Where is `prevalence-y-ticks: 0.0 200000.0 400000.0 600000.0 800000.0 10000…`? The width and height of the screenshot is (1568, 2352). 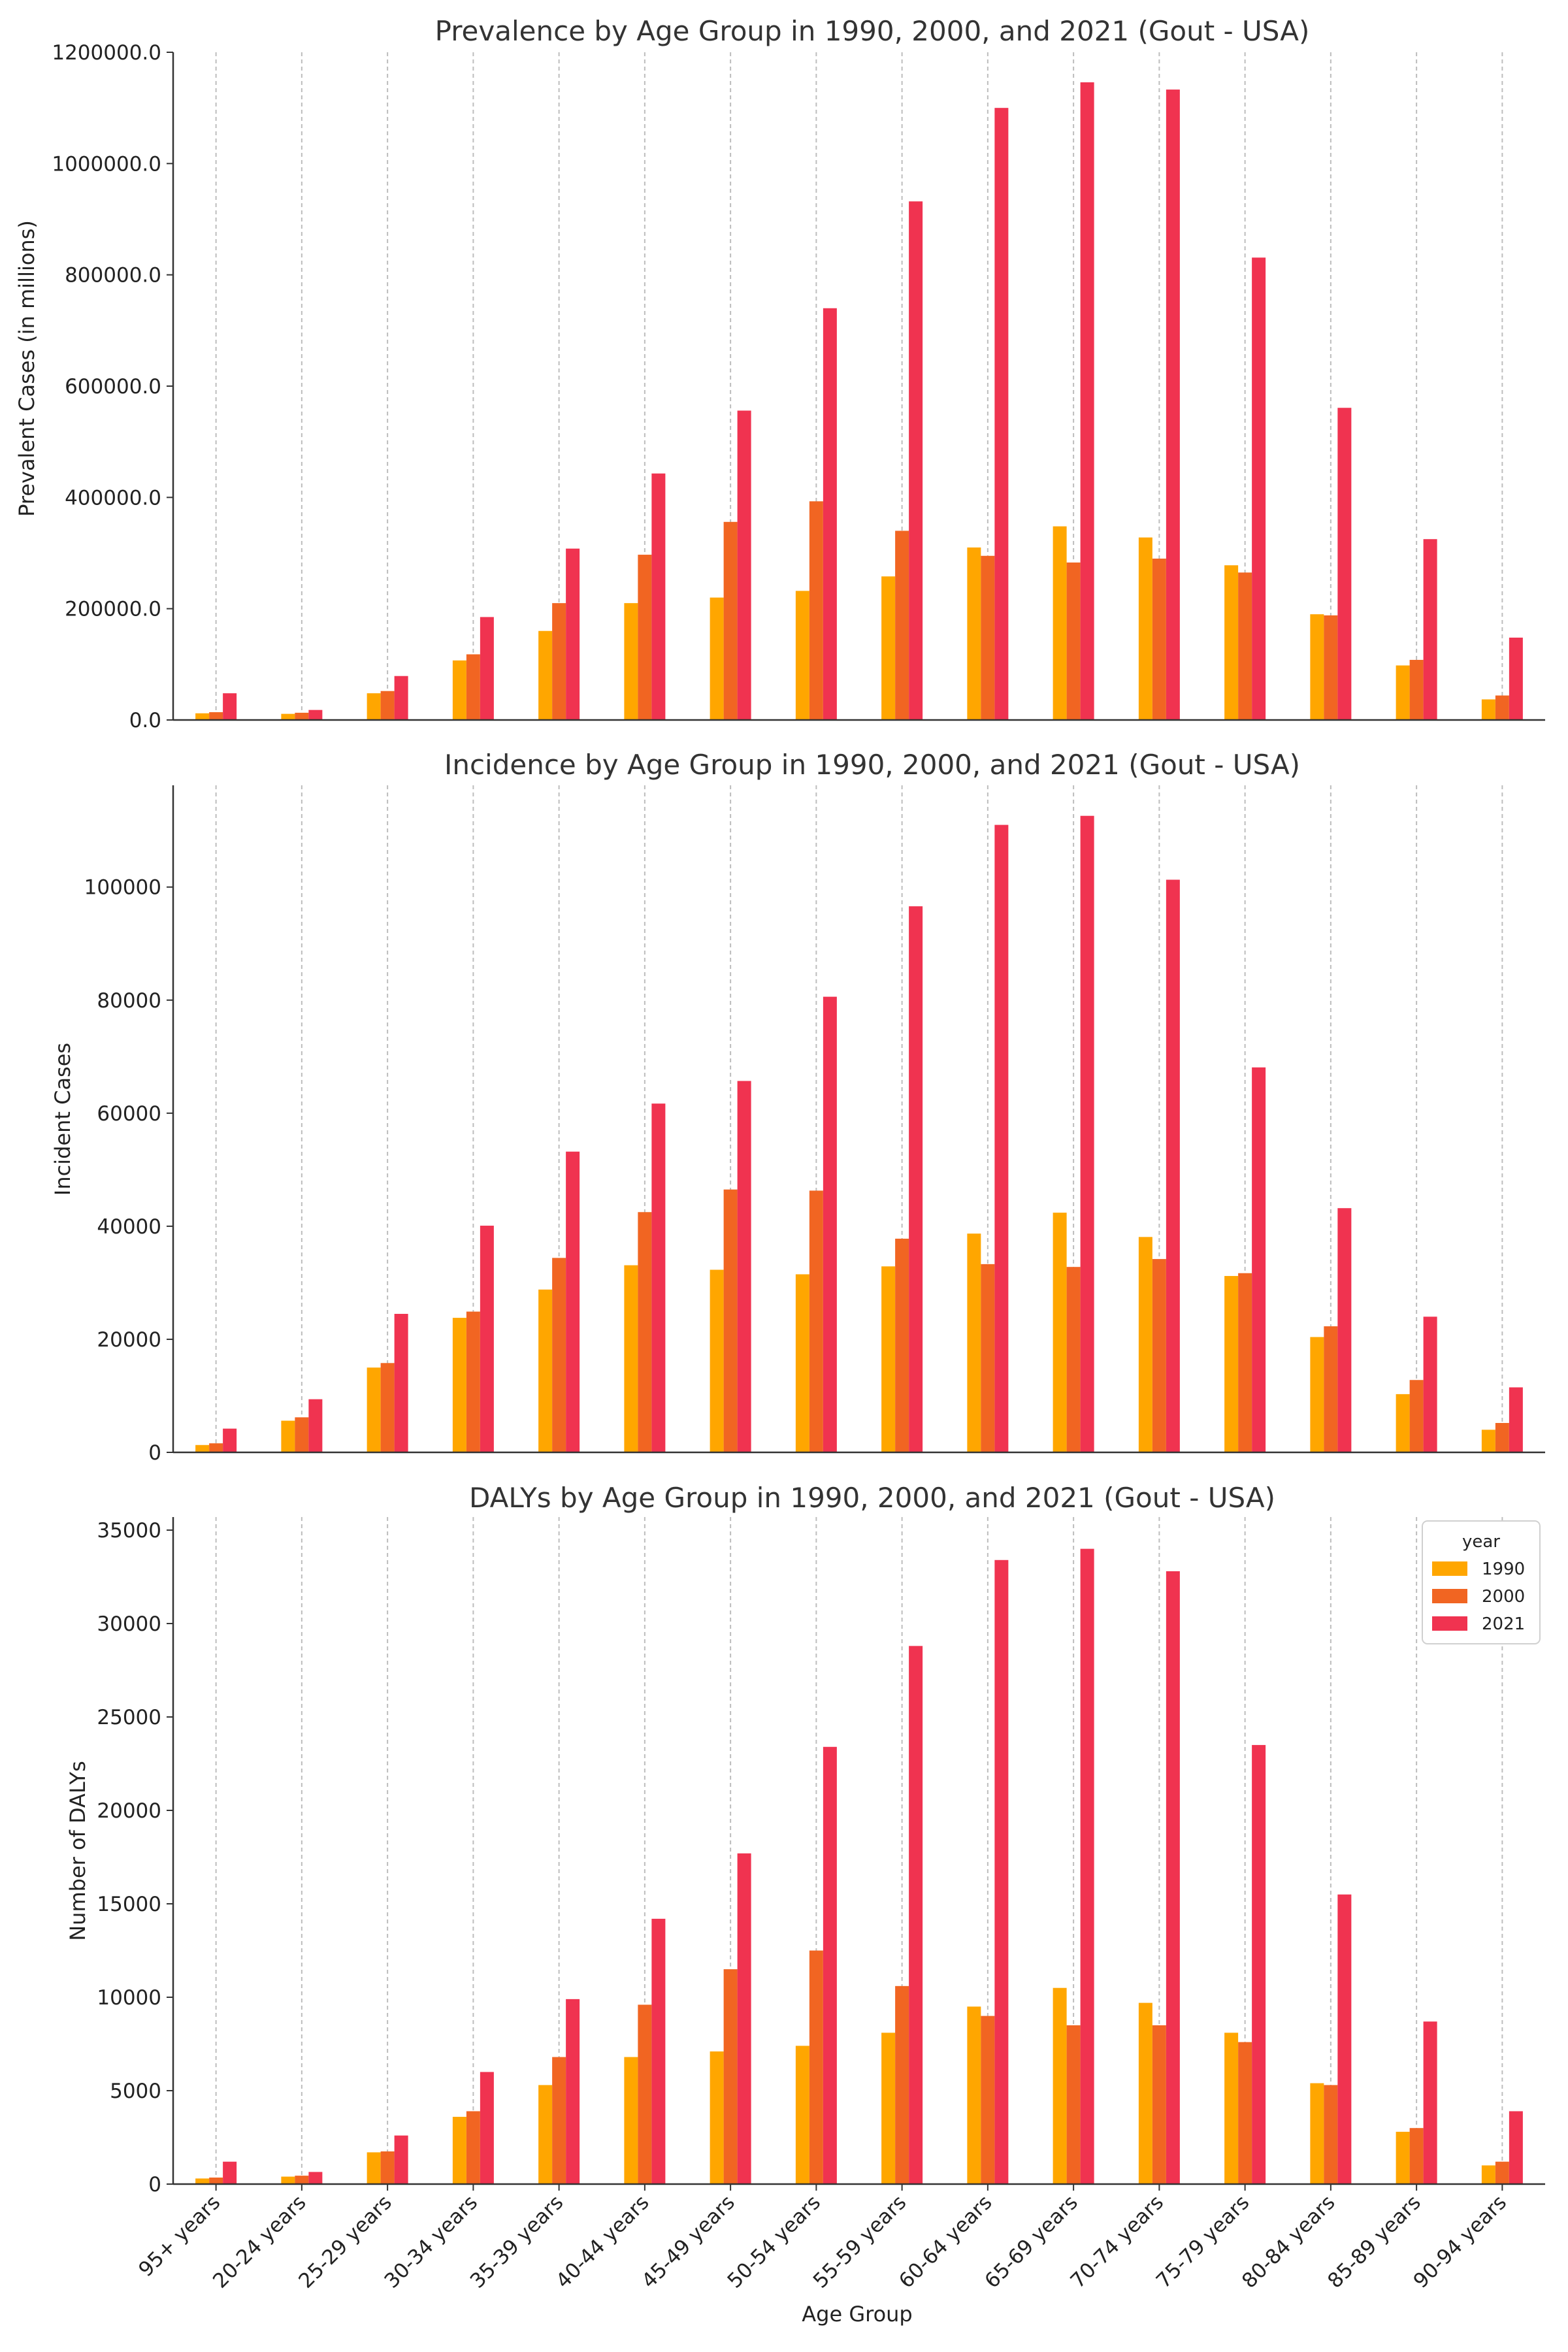
prevalence-y-ticks: 0.0 200000.0 400000.0 600000.0 800000.0 10000… is located at coordinates (112, 386).